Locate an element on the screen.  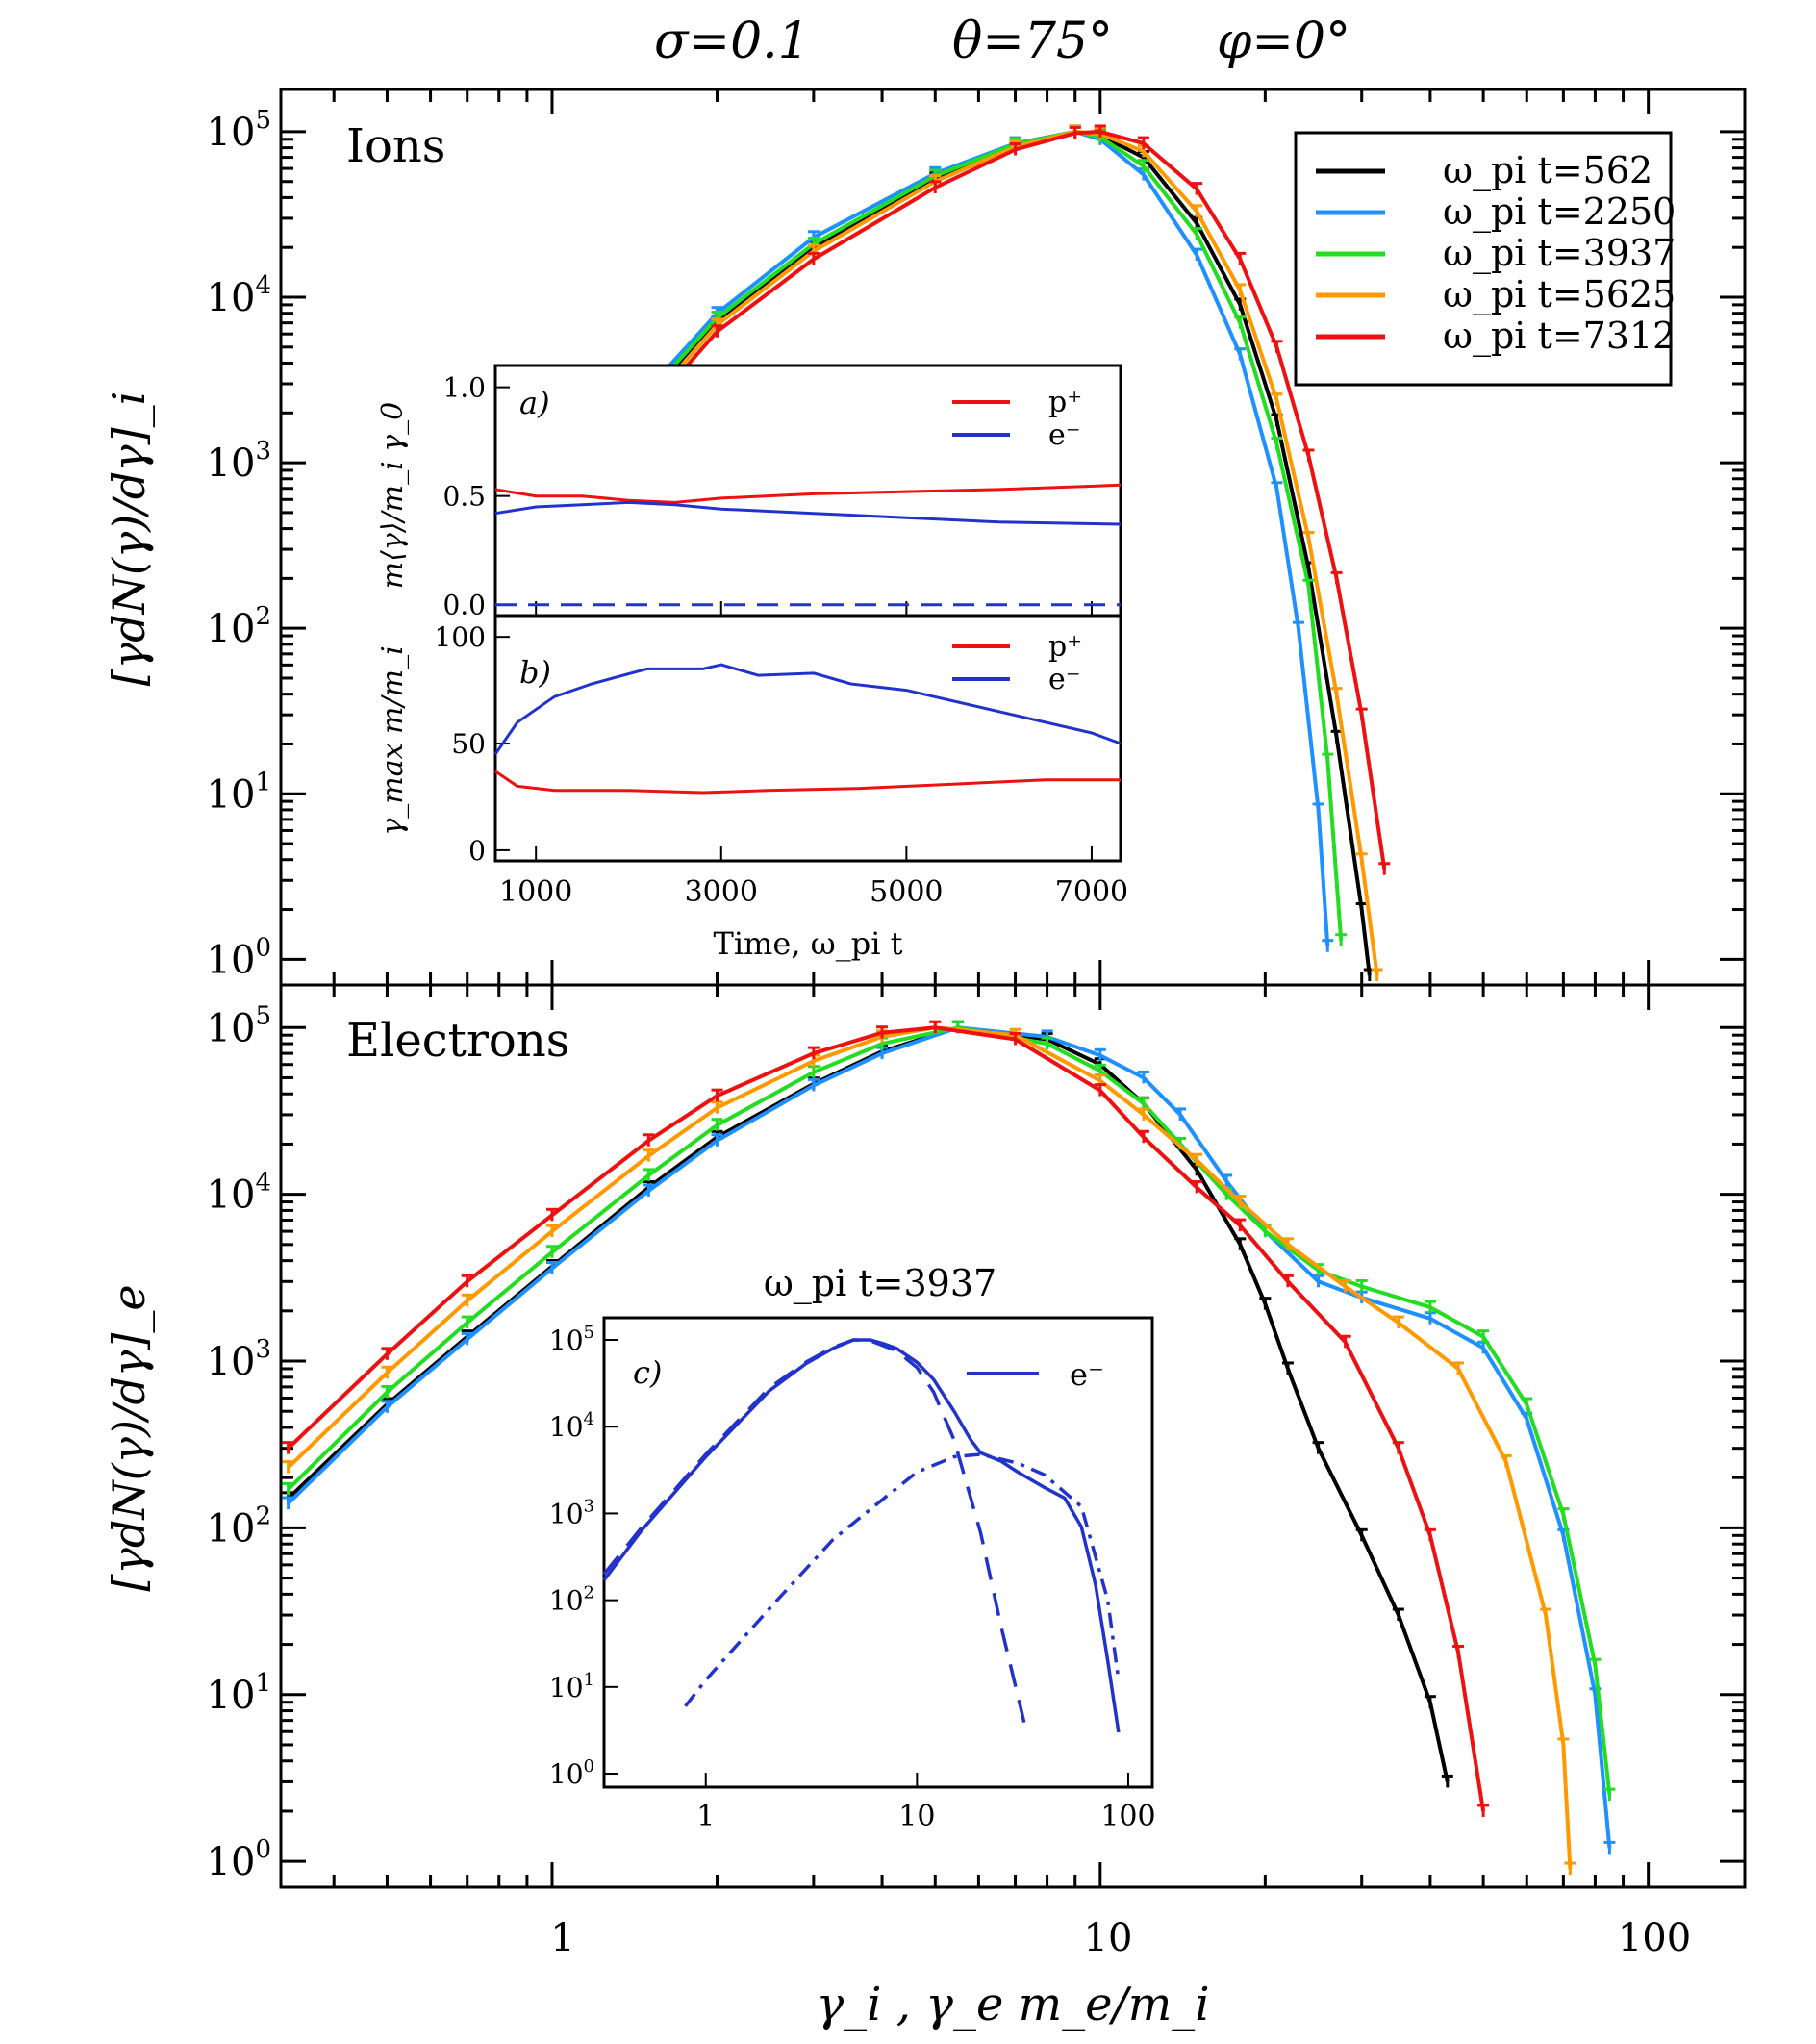
inset-b-ytick-label: 0 is located at coordinates (477, 851).